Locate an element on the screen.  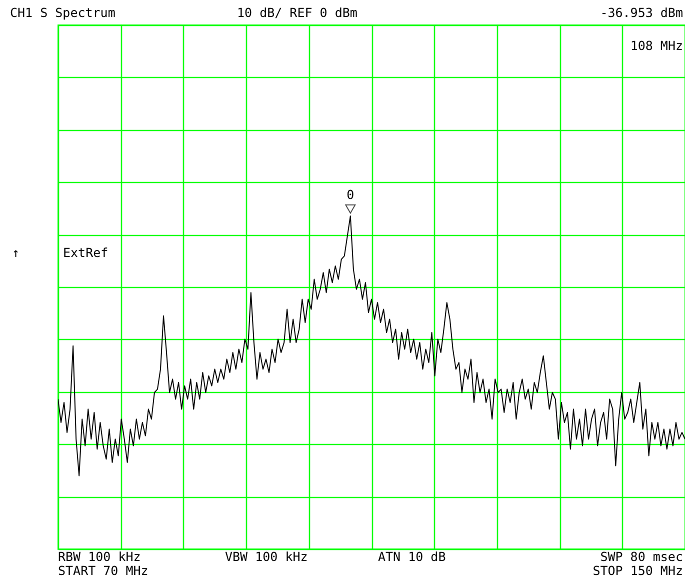
annotation: ATN 10 dB is located at coordinates (412, 556).